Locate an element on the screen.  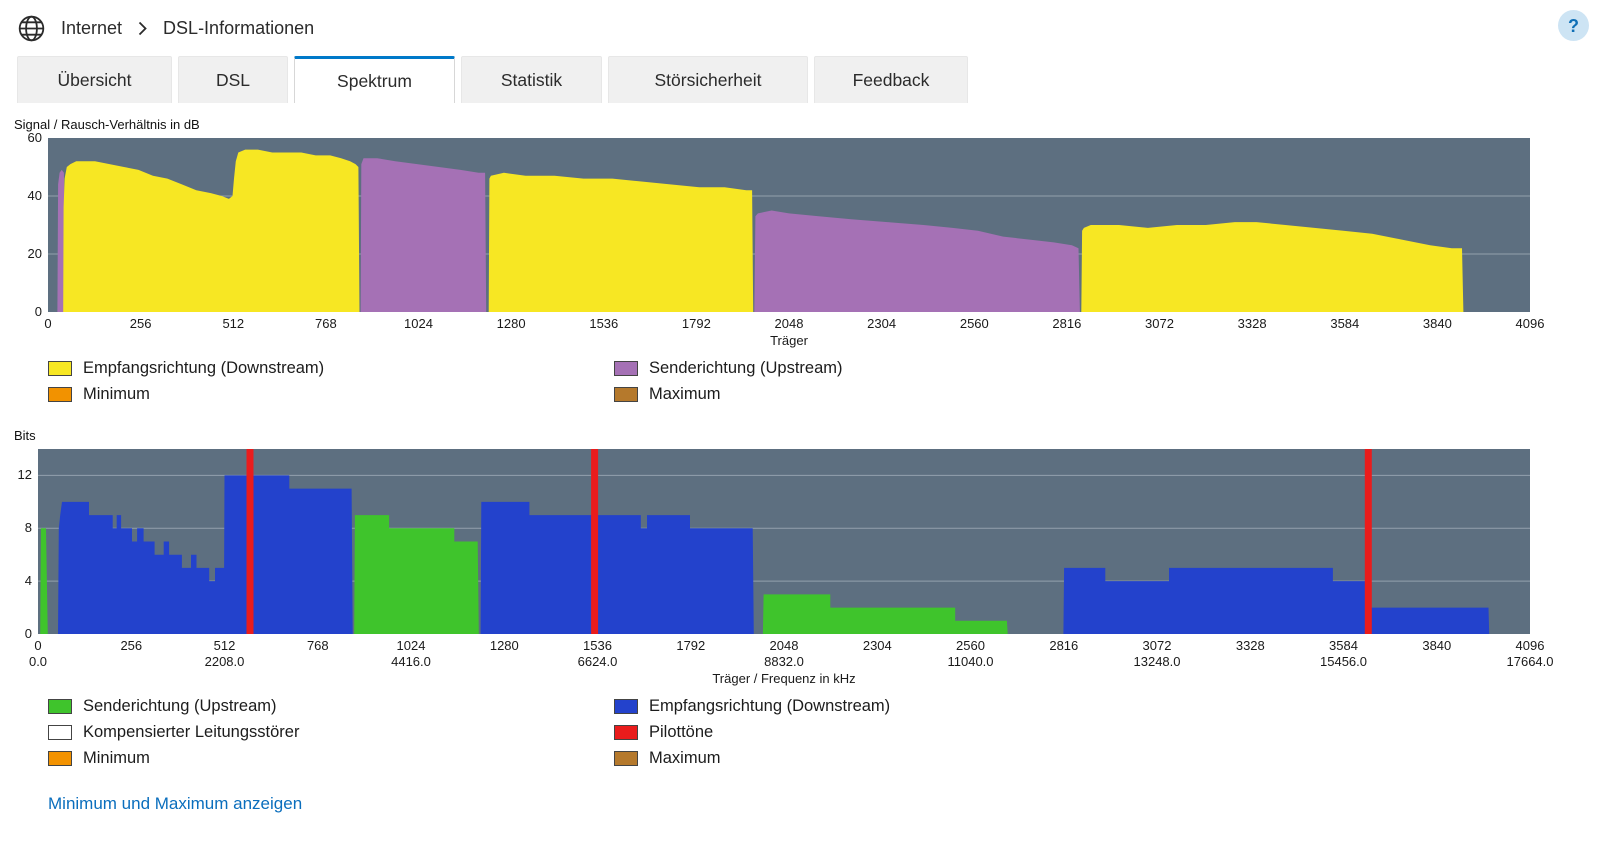
help-button: ? is located at coordinates (1573, 25).